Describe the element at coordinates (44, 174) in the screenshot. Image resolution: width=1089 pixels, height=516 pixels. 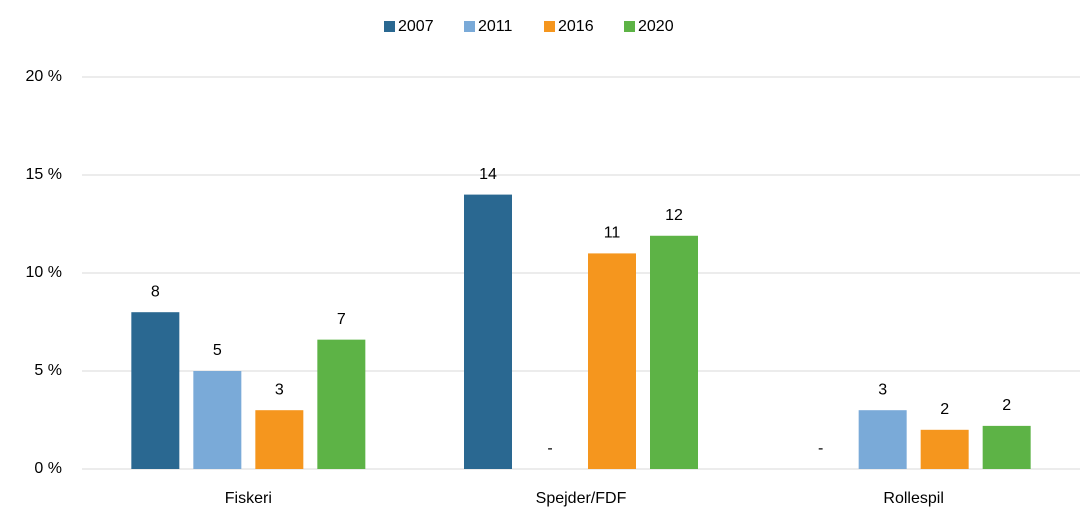
I see `y-tick-label: 15 %` at that location.